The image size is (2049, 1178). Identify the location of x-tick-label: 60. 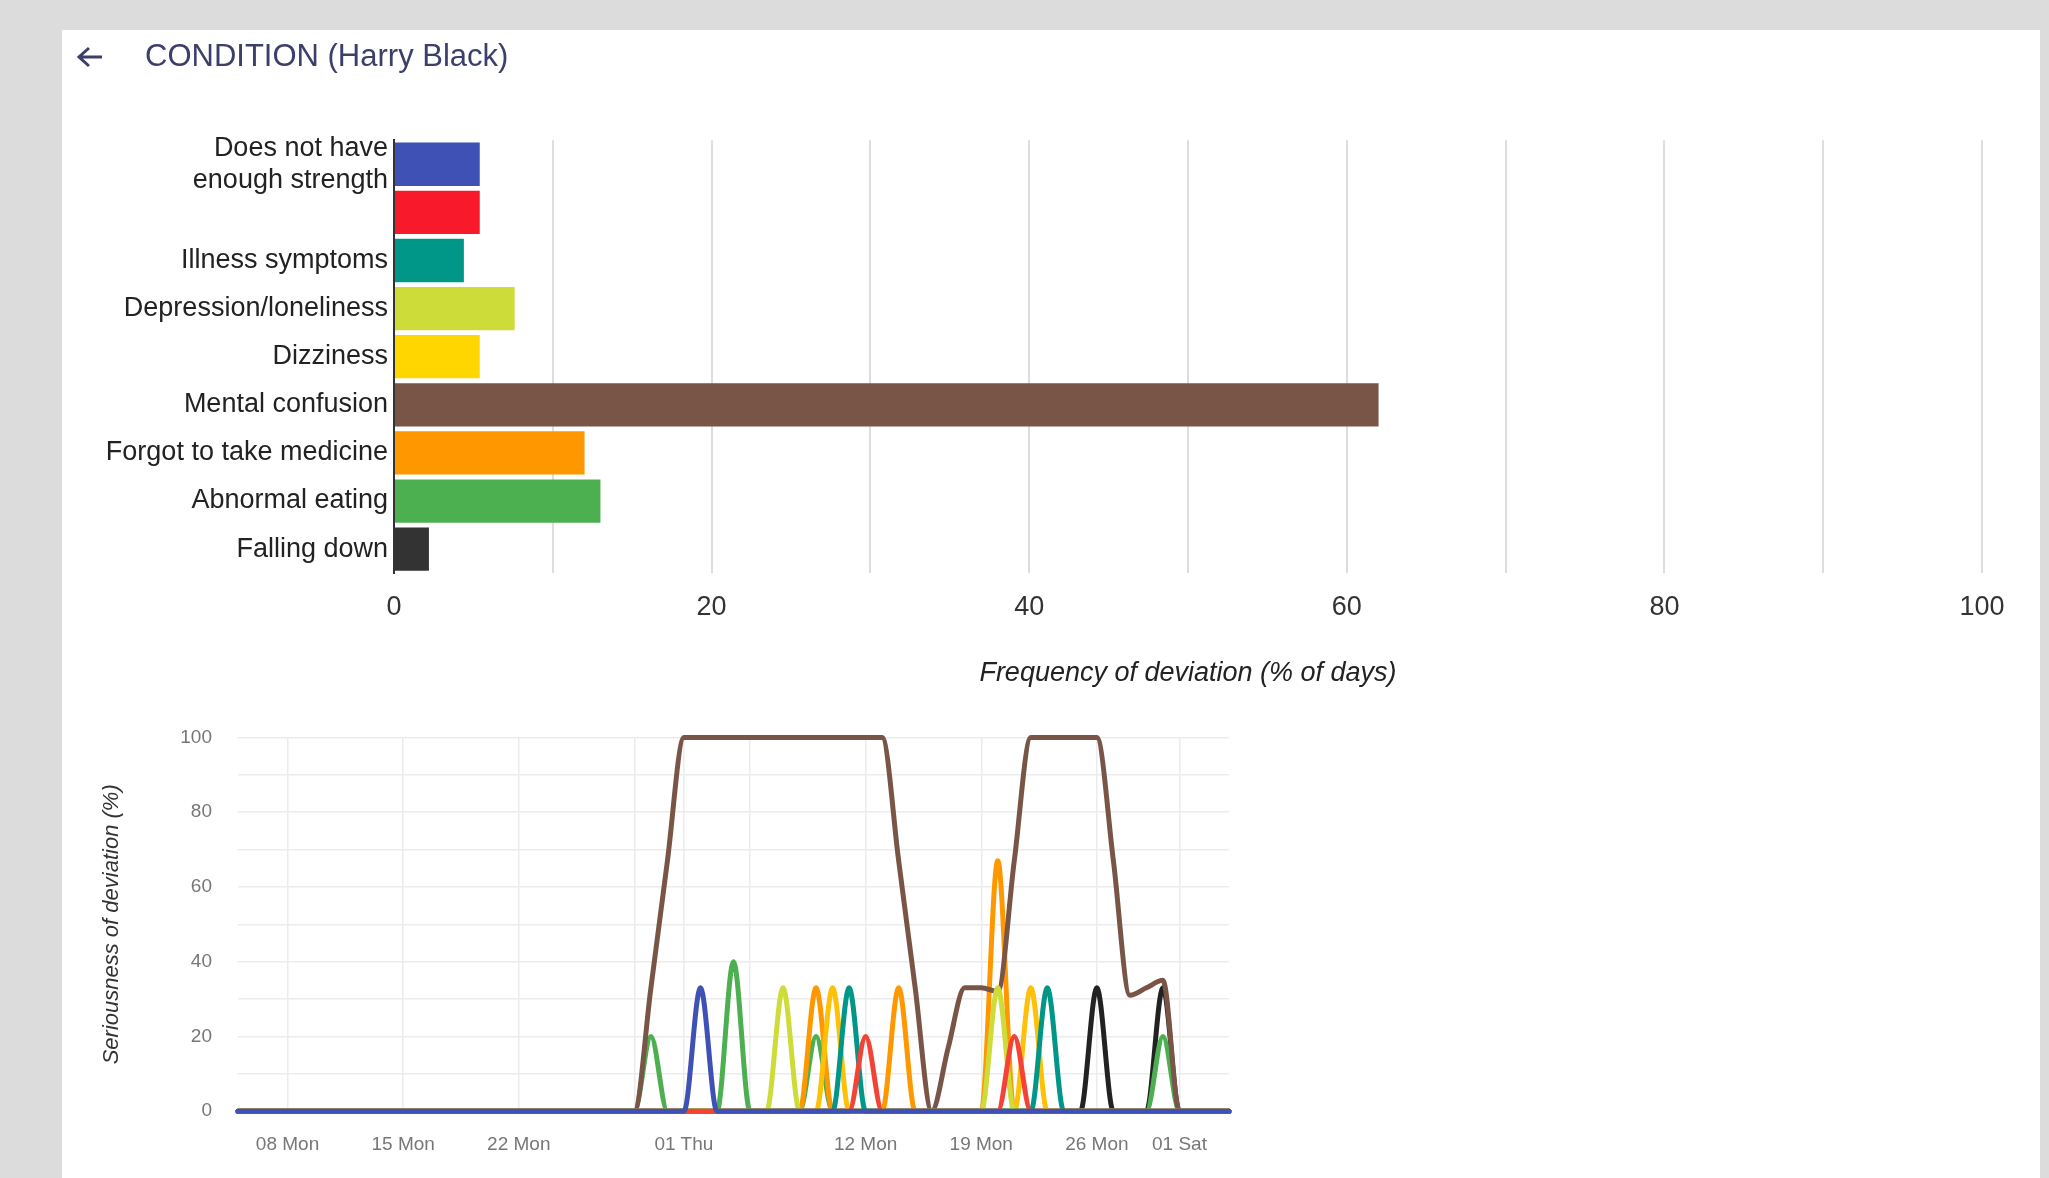
(1346, 605).